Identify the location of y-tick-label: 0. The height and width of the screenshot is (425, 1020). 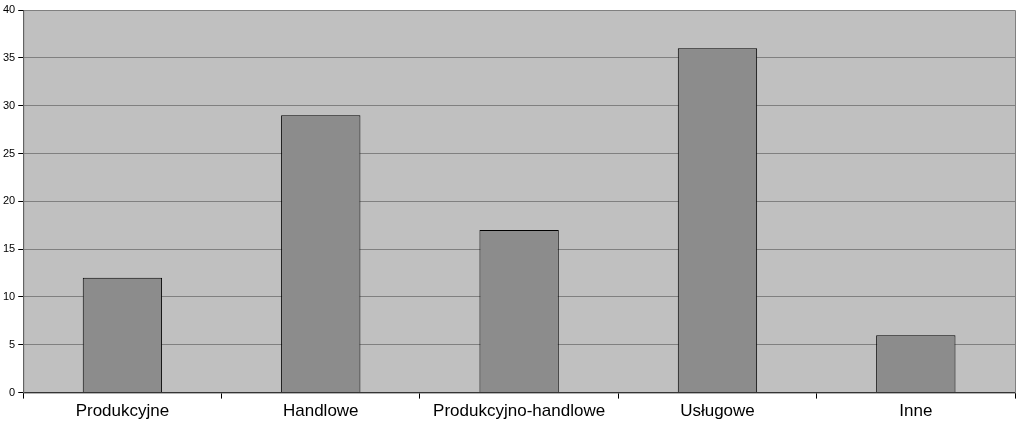
(12, 391).